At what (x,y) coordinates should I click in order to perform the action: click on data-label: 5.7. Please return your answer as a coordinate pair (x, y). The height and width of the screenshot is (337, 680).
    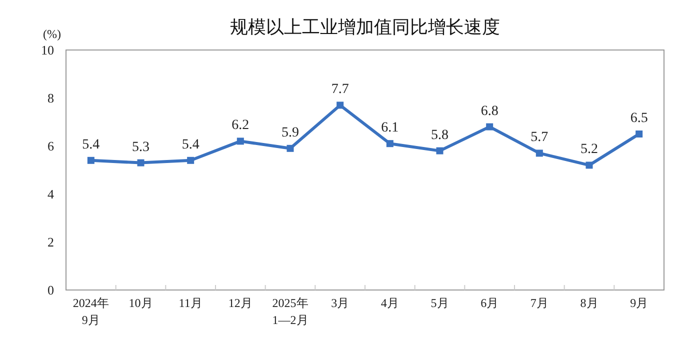
    Looking at the image, I should click on (539, 138).